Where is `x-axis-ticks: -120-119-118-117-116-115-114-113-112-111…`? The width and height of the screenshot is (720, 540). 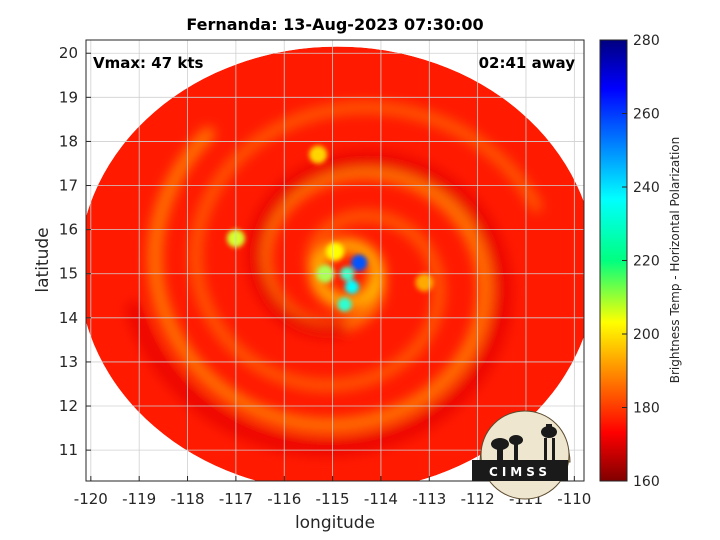
x-axis-ticks: -120-119-118-117-116-115-114-113-112-111… is located at coordinates (332, 492).